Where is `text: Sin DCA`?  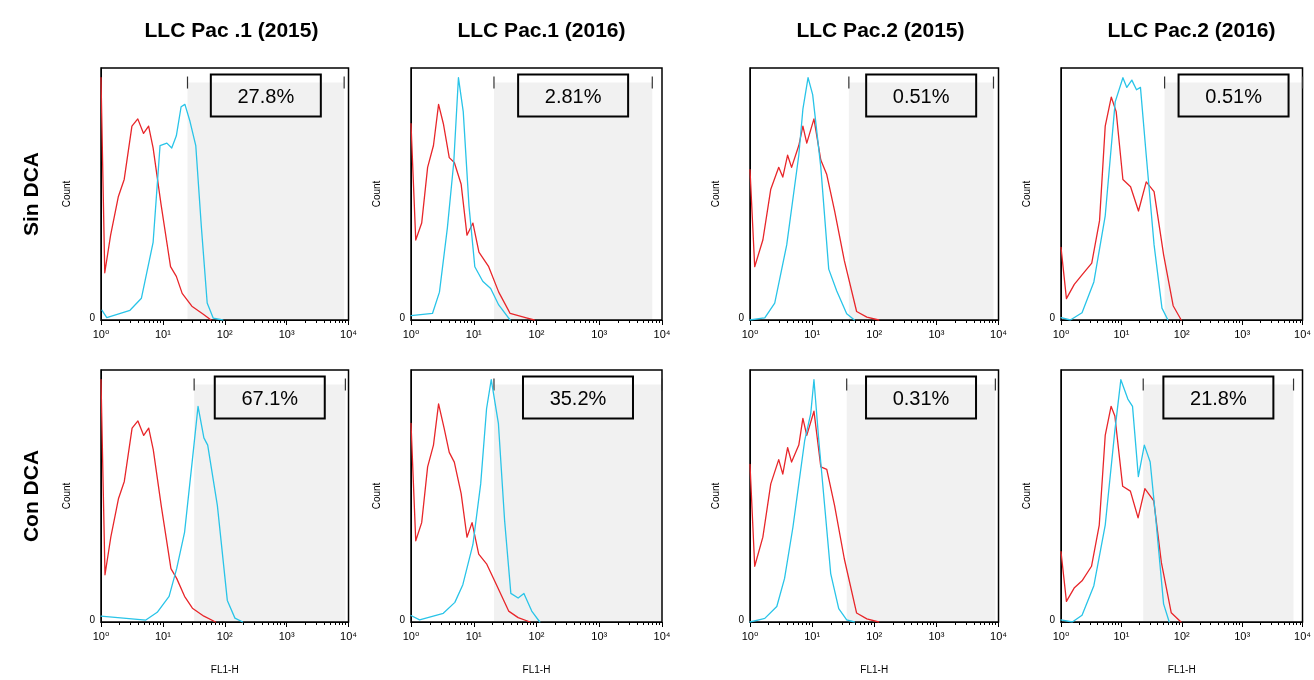
text: Sin DCA is located at coordinates (30, 194).